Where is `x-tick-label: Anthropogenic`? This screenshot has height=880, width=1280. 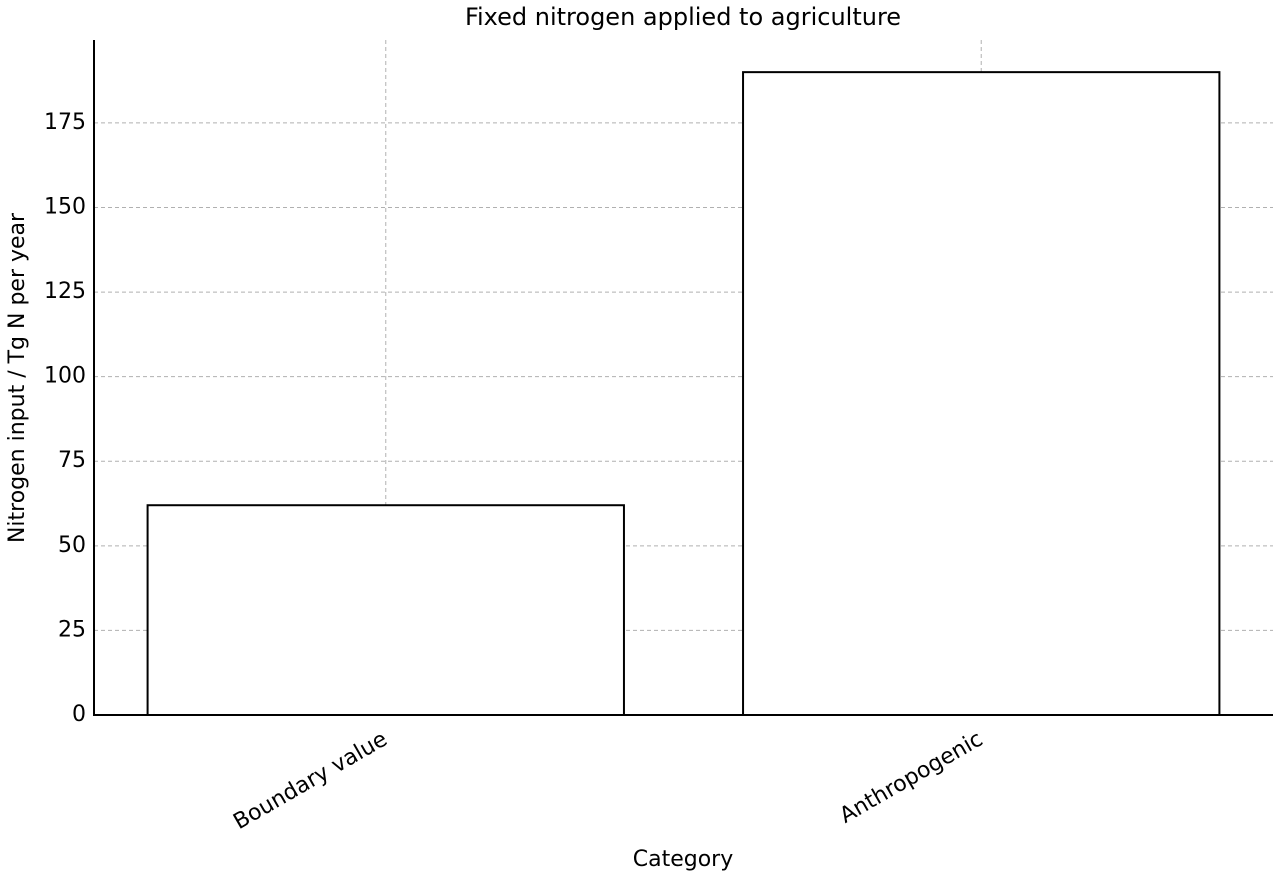
x-tick-label: Anthropogenic is located at coordinates (912, 778).